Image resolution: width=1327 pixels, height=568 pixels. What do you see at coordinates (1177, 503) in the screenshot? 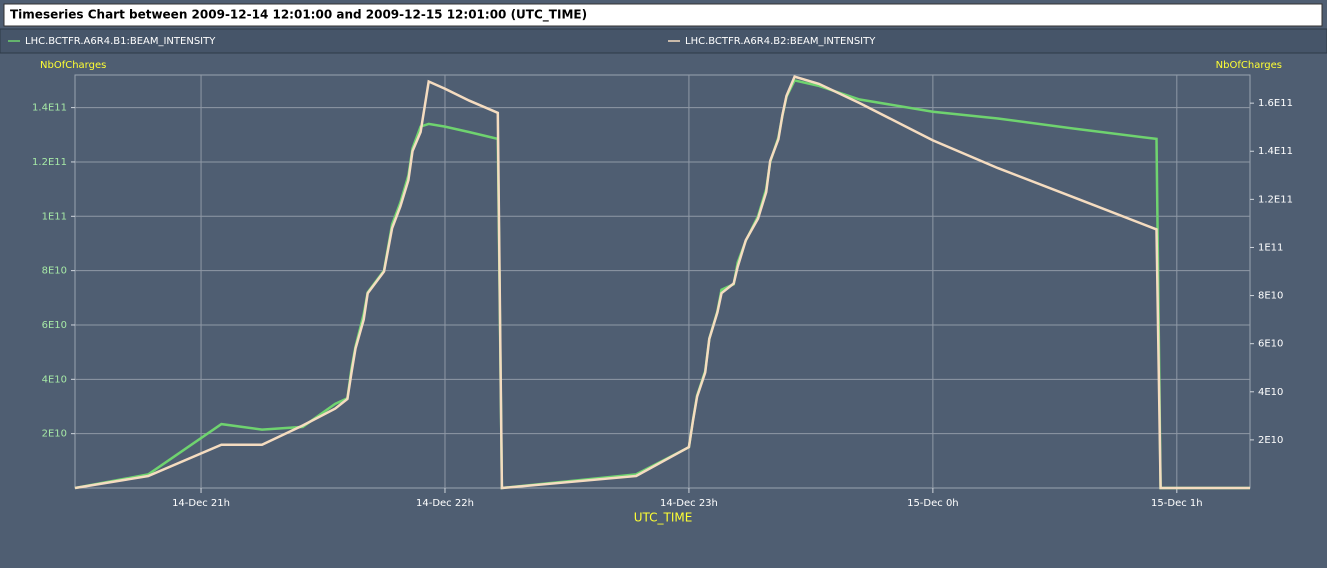
I see `x-tick-label: 15-Dec 1h` at bounding box center [1177, 503].